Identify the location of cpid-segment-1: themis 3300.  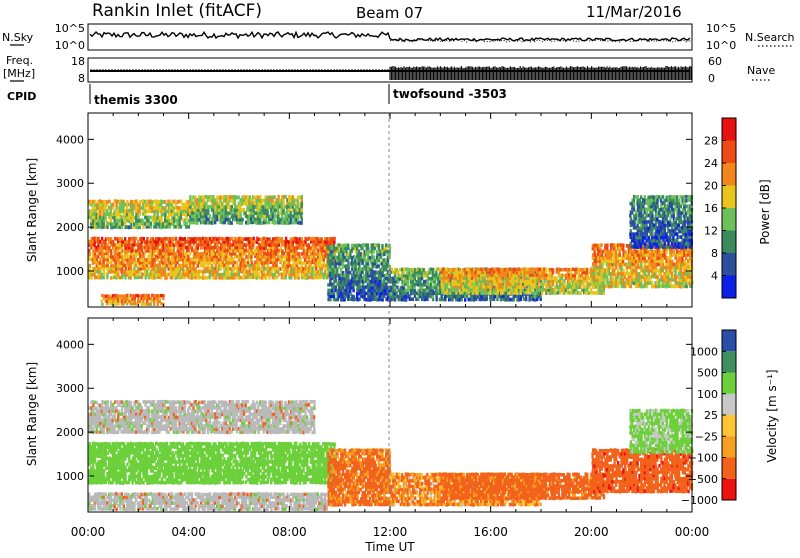
(136, 100).